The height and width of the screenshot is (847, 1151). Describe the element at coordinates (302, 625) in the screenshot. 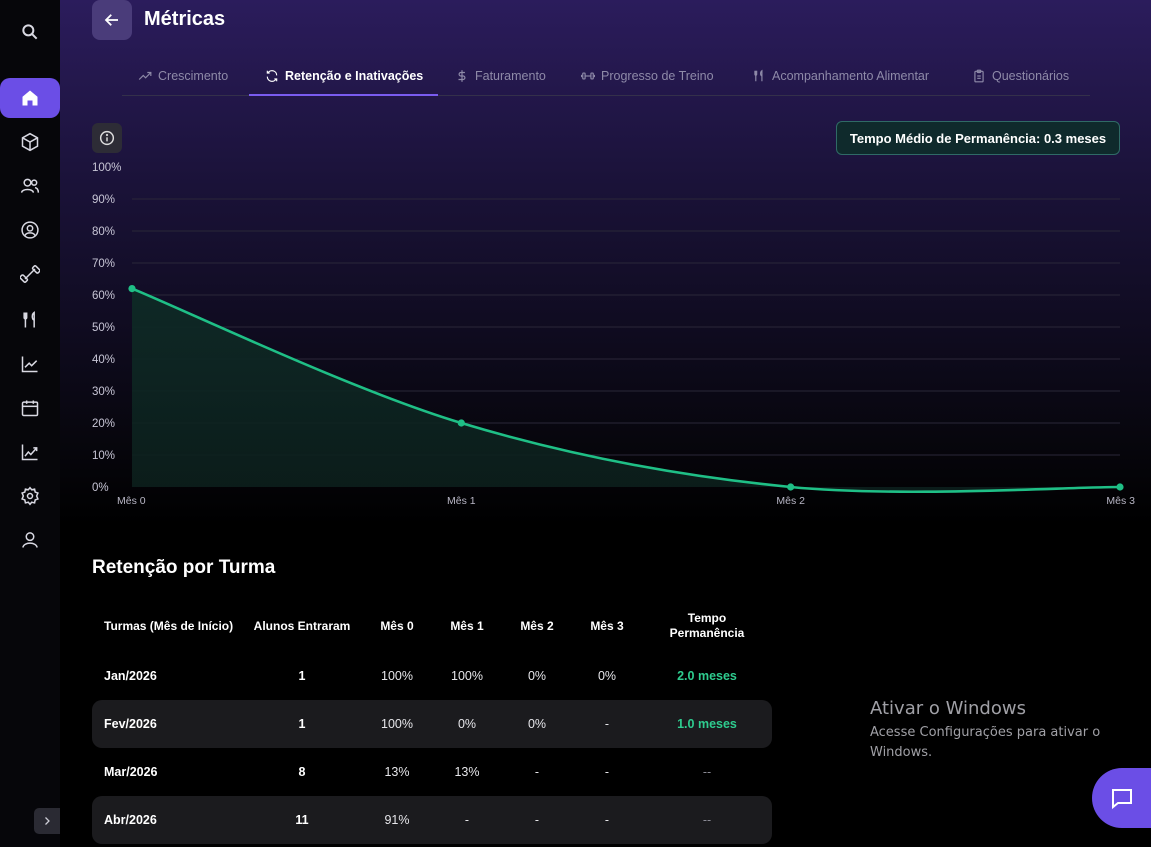

I see `header-alunos: Alunos Entraram` at that location.